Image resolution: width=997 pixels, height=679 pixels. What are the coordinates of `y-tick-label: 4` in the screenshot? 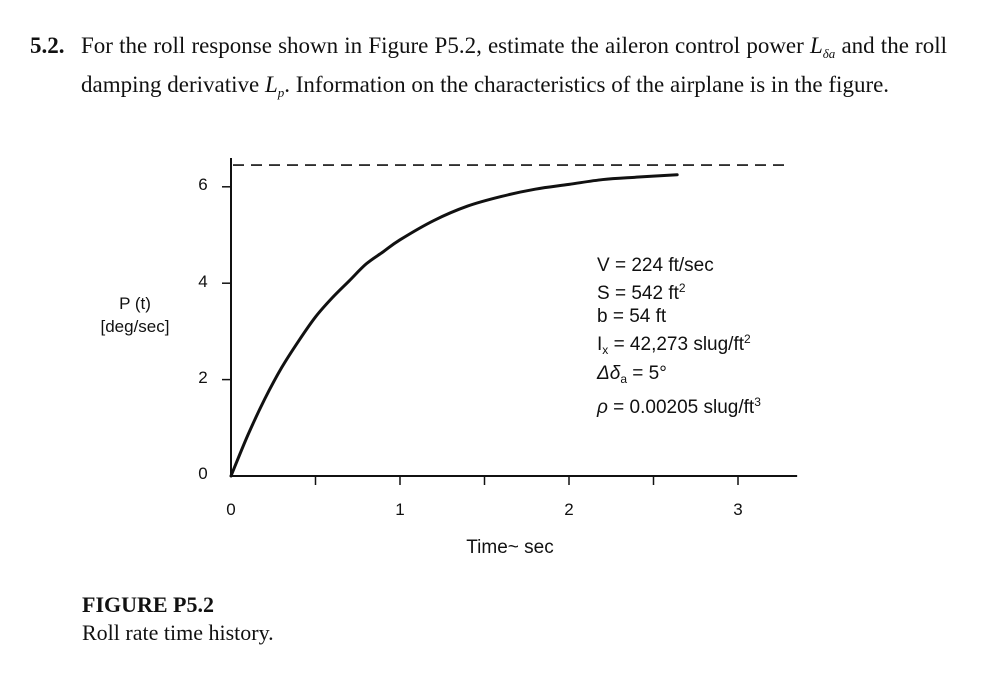 It's located at (203, 281).